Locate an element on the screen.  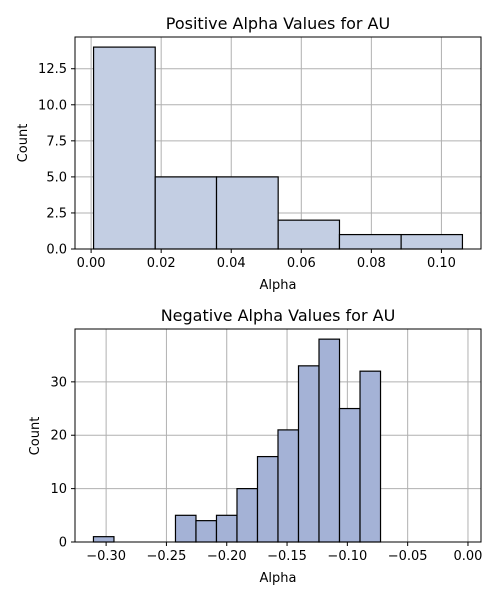
bottom-y-tick-label: 0 is located at coordinates (63, 543).